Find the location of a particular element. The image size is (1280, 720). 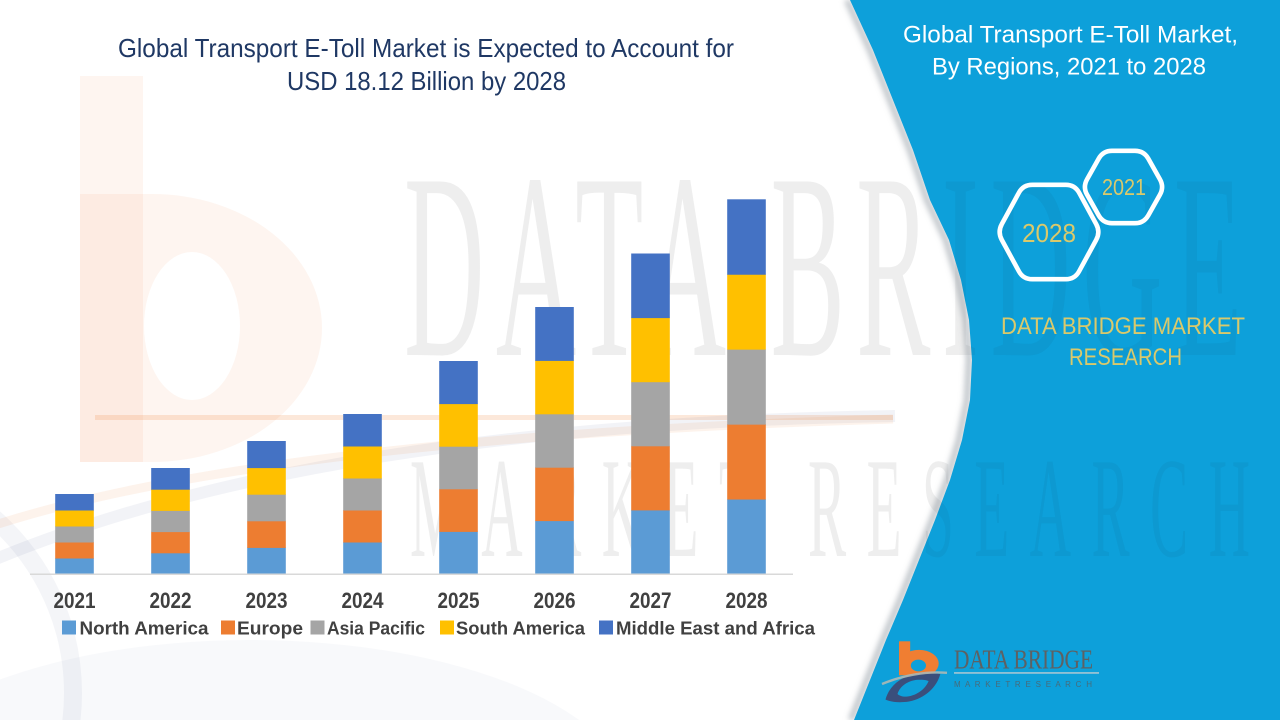

svg-text: DATA BRIDGE is located at coordinates (1023, 660).